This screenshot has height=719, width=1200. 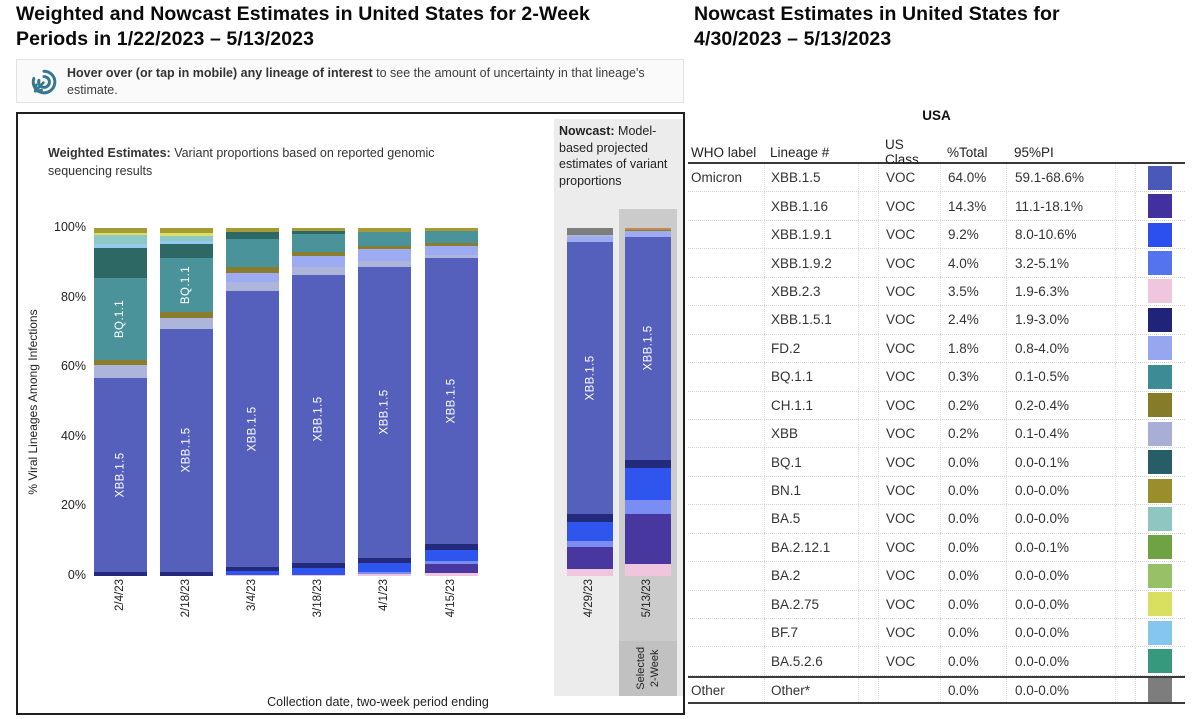 What do you see at coordinates (973, 519) in the screenshot?
I see `cell-tot: 0.0%` at bounding box center [973, 519].